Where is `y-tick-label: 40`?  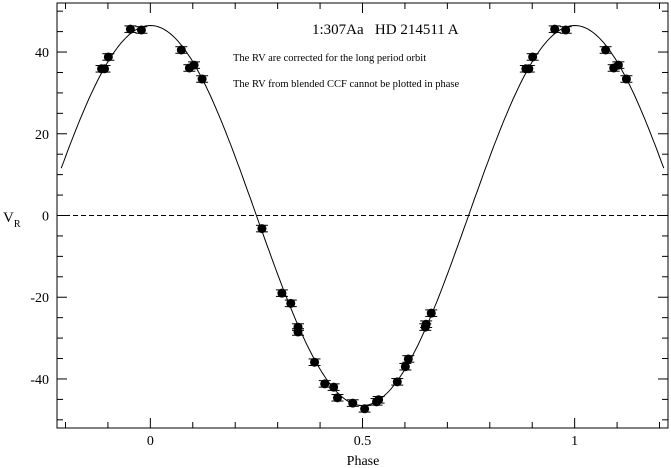 y-tick-label: 40 is located at coordinates (42, 53).